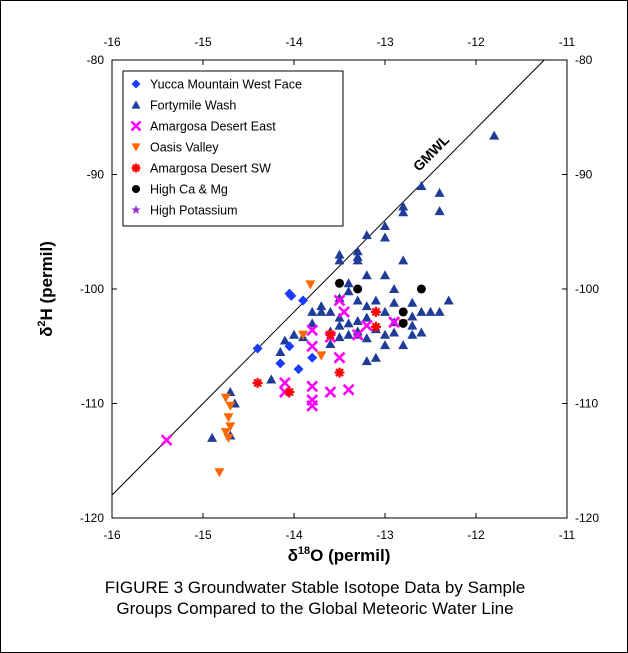  I want to click on legend-label: High Potassium, so click(194, 211).